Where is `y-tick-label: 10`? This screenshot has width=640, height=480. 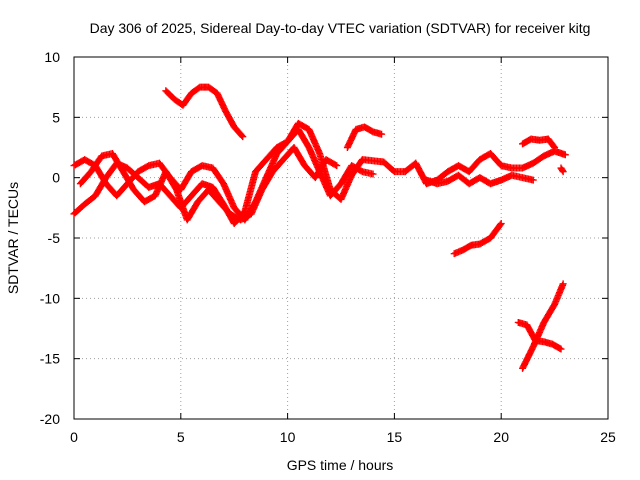
y-tick-label: 10 is located at coordinates (52, 57).